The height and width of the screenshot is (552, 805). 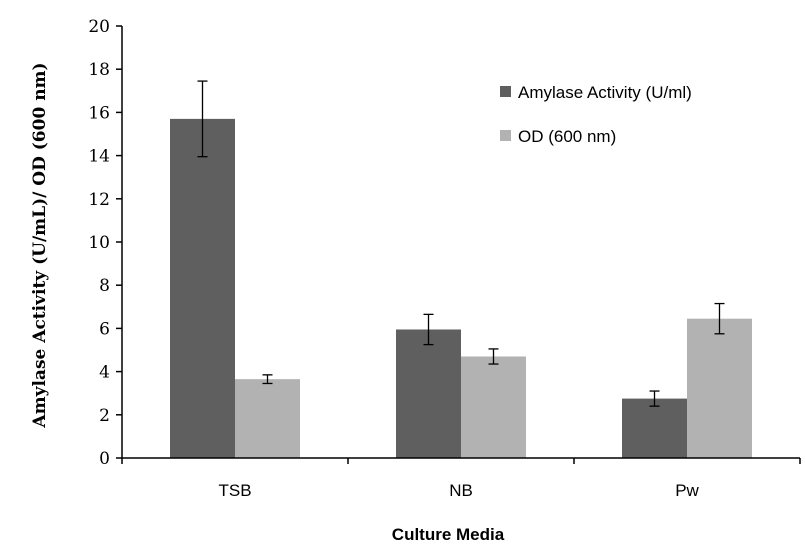 What do you see at coordinates (99, 157) in the screenshot?
I see `y-tick-label: 14` at bounding box center [99, 157].